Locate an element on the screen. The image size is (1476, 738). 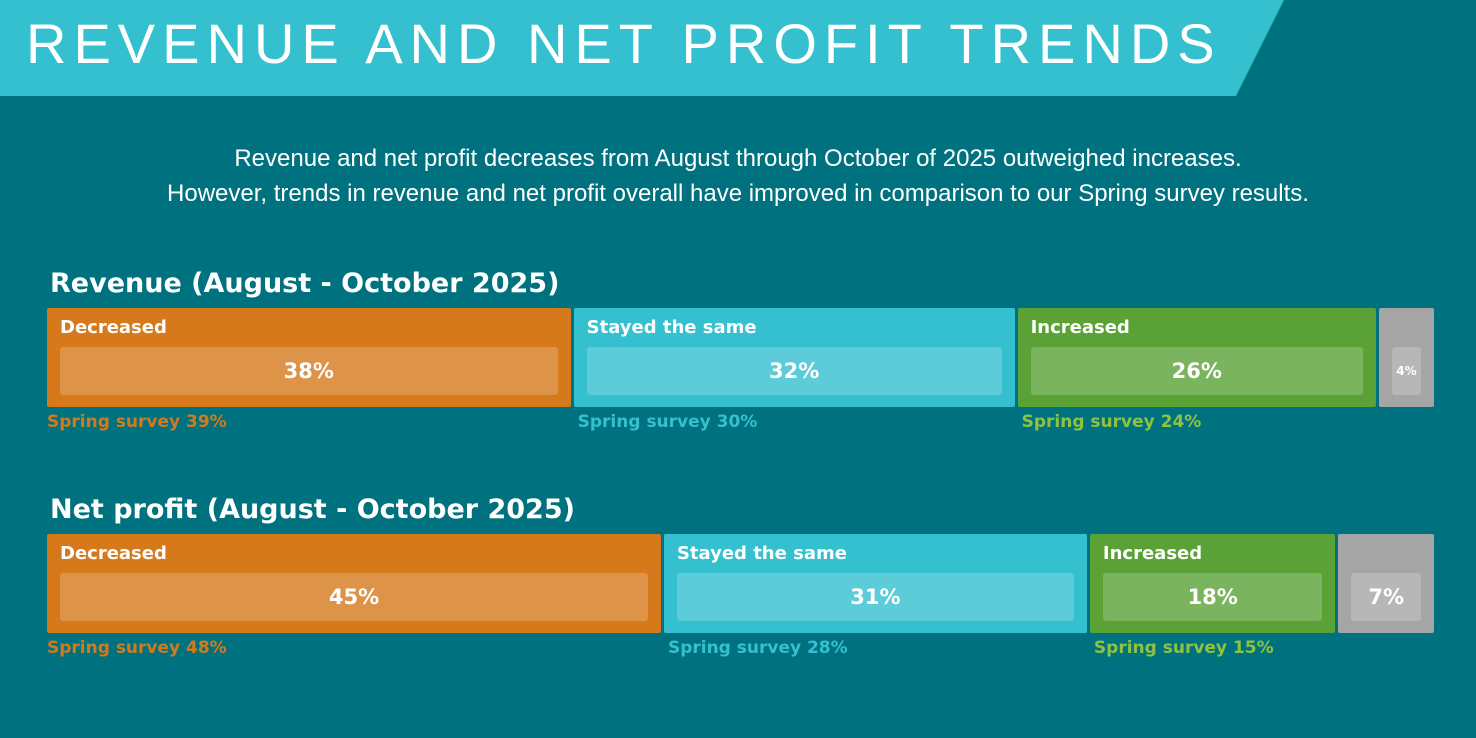
page-title: REVENUE AND NET PROFIT TRENDS is located at coordinates (624, 43).